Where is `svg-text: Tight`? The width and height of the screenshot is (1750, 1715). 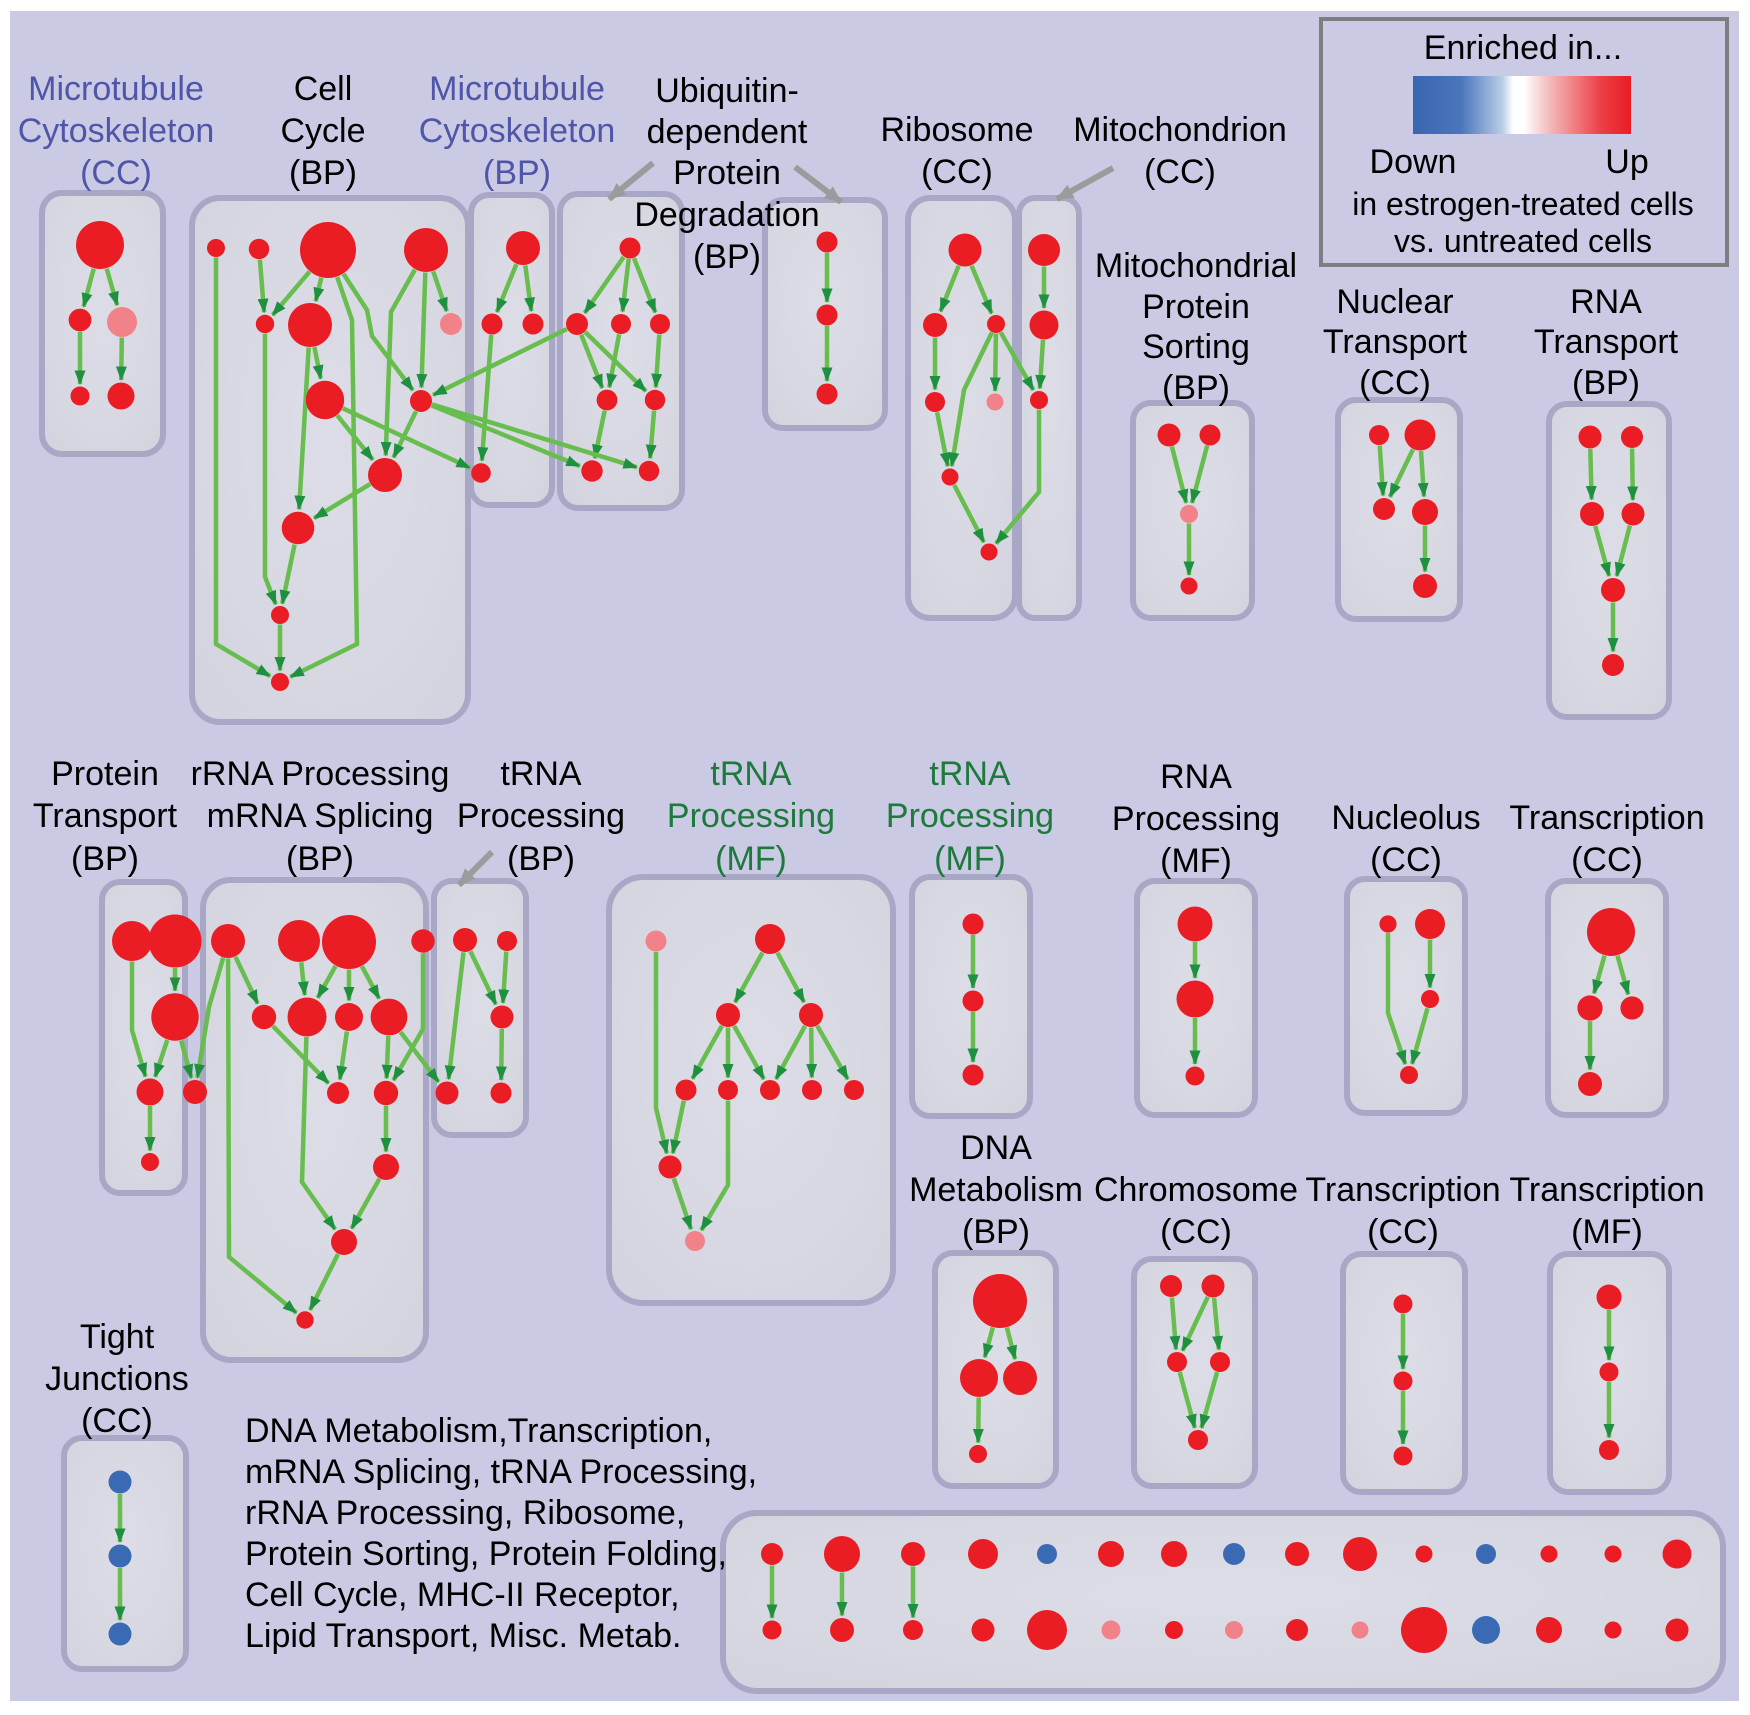 svg-text: Tight is located at coordinates (117, 1337).